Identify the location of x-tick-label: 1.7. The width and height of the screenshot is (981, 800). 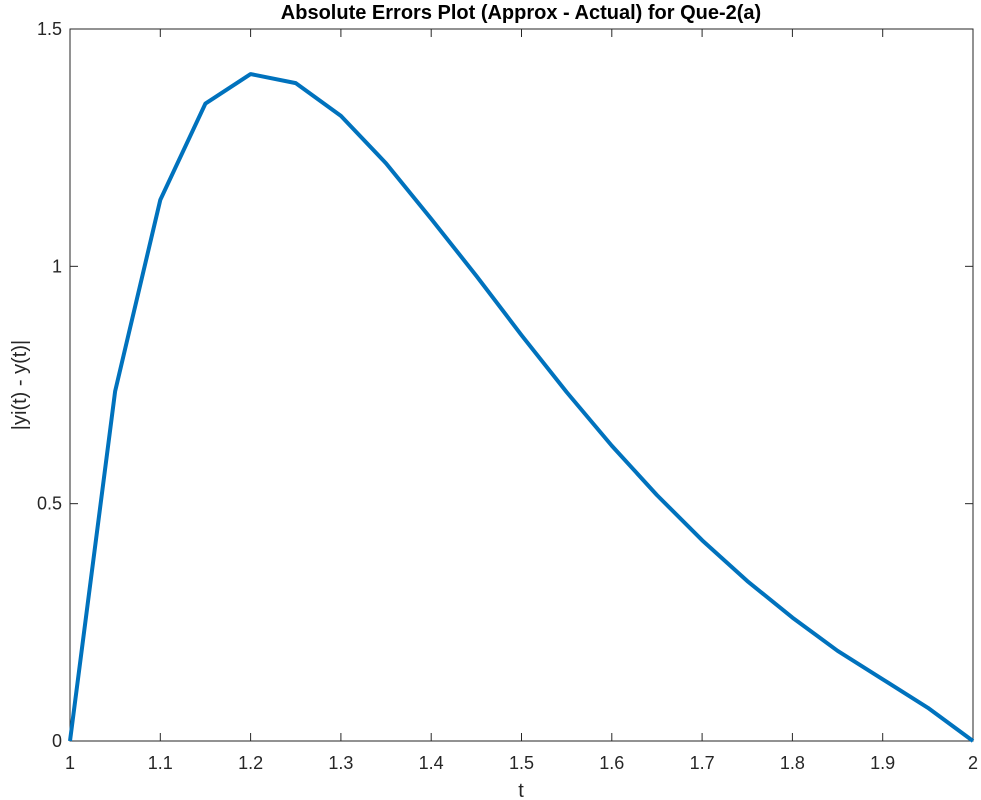
(702, 763).